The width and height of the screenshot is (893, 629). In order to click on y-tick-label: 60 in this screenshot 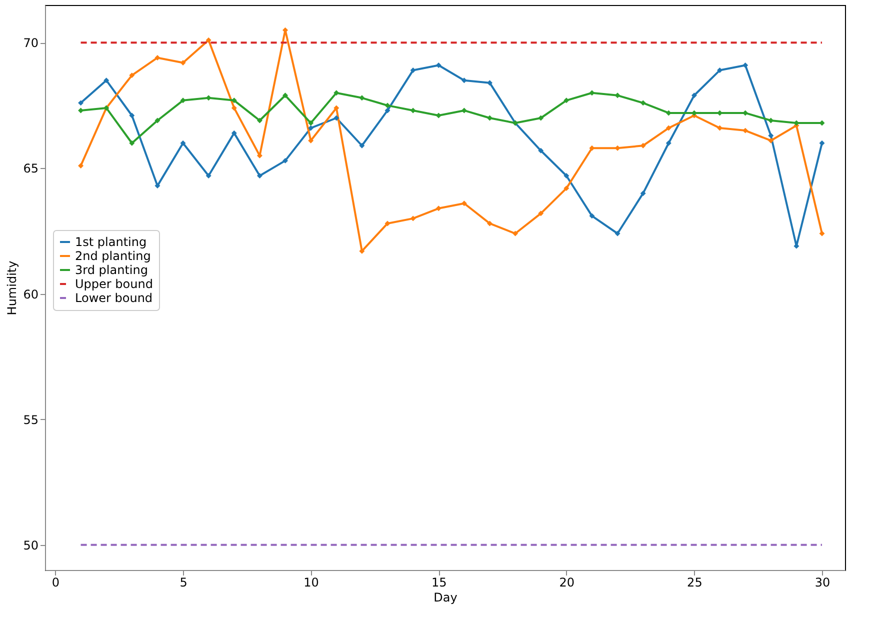, I will do `click(30, 294)`.